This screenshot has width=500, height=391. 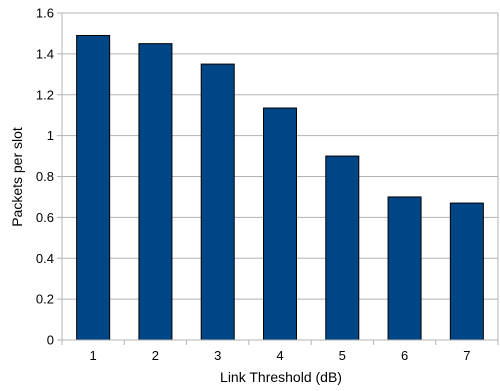 I want to click on x-tick-label: 7, so click(x=466, y=355).